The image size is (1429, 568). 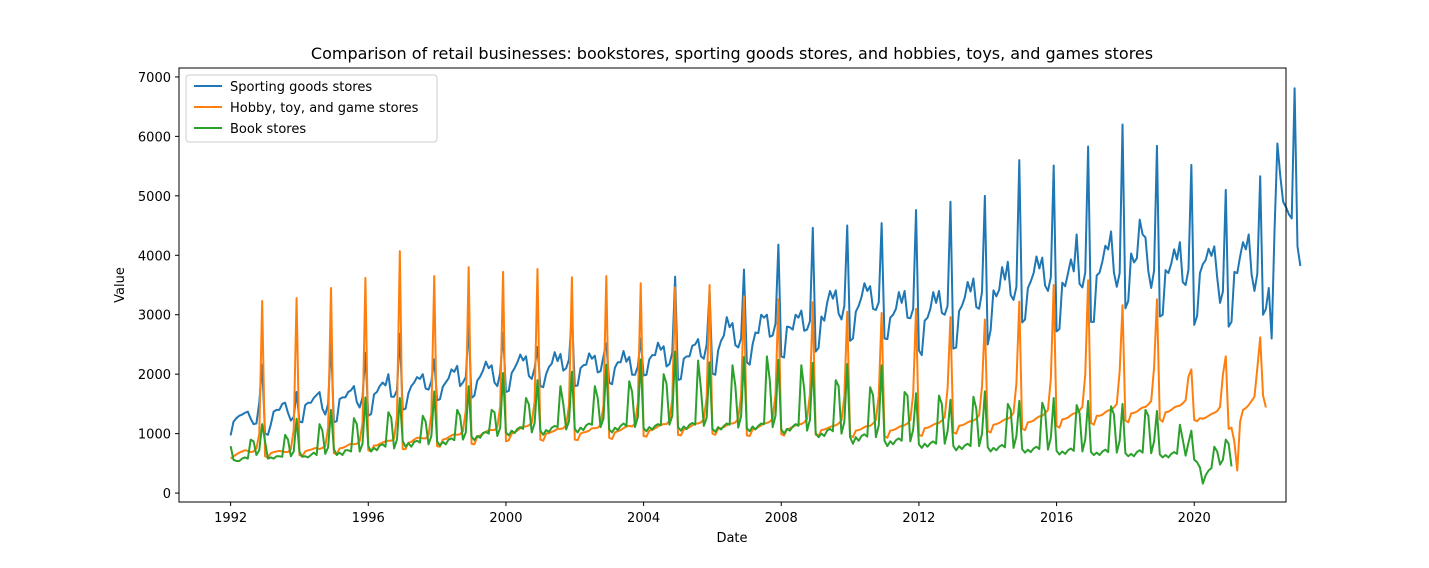 I want to click on legend-label-sporting-goods: Sporting goods stores, so click(x=301, y=87).